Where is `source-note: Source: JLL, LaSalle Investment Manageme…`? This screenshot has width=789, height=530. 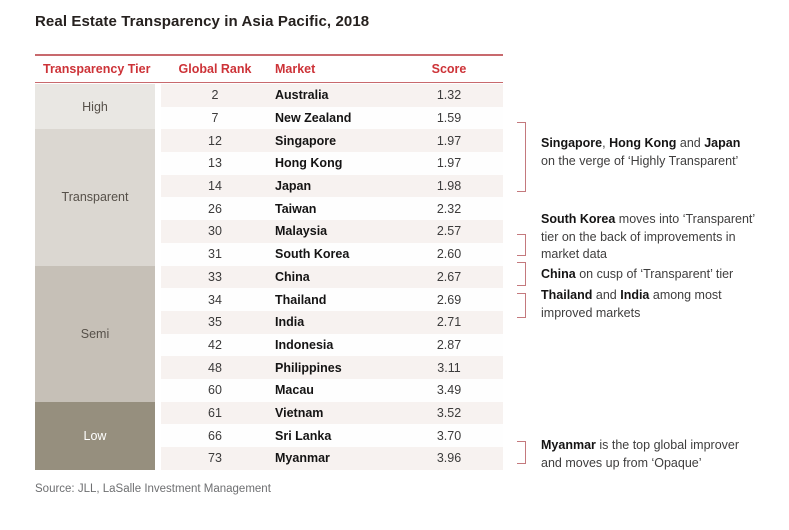 source-note: Source: JLL, LaSalle Investment Manageme… is located at coordinates (153, 489).